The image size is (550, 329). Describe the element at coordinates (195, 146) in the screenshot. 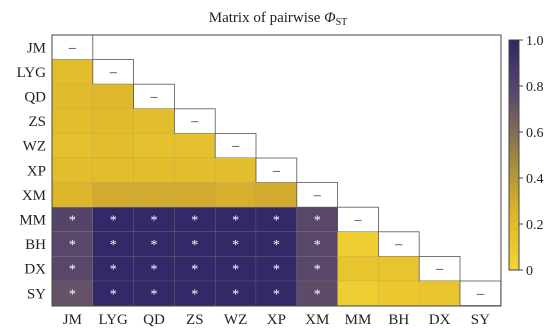

I see `cell-WZ-ZS` at that location.